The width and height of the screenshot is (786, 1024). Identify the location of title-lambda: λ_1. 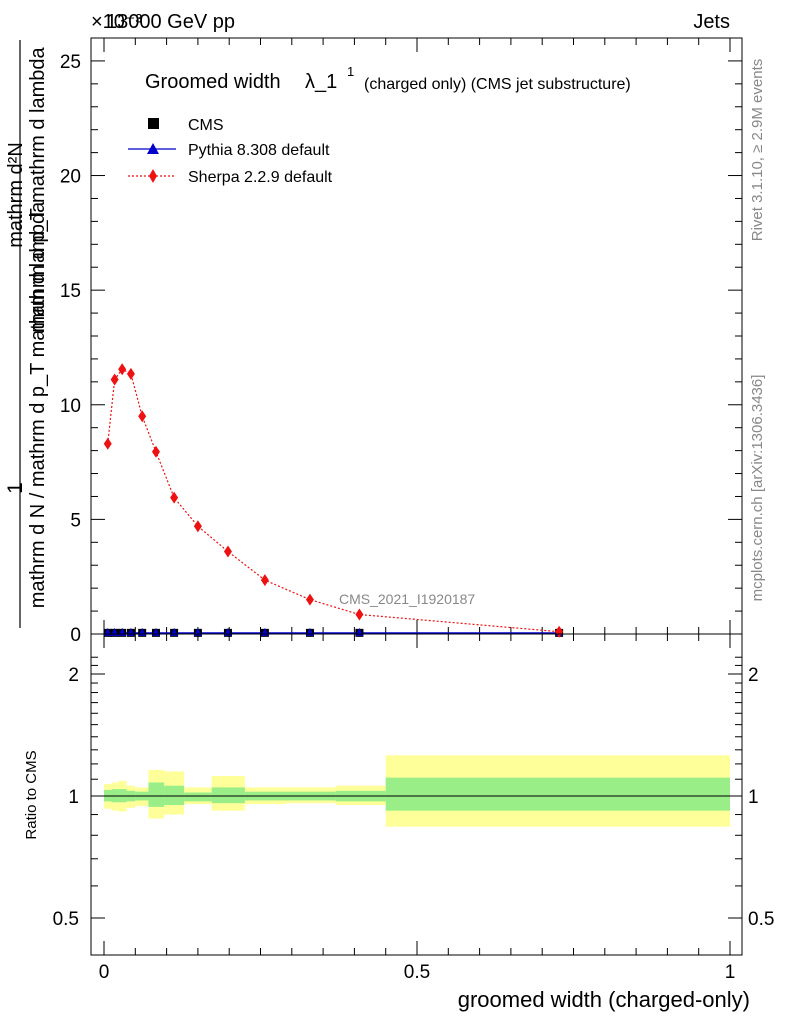
(321, 82).